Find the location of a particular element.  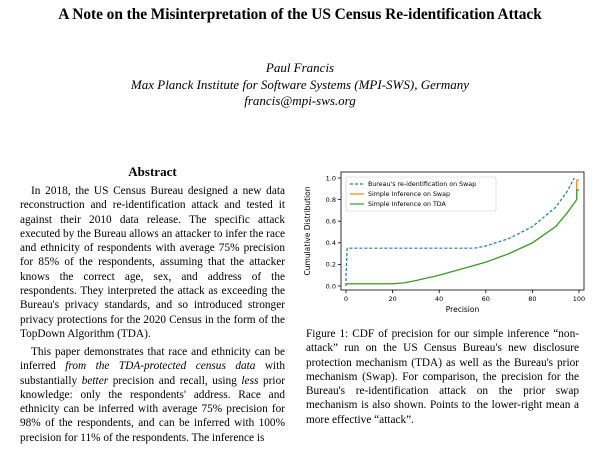

legend-label: Simple Inference on Swap is located at coordinates (409, 194).